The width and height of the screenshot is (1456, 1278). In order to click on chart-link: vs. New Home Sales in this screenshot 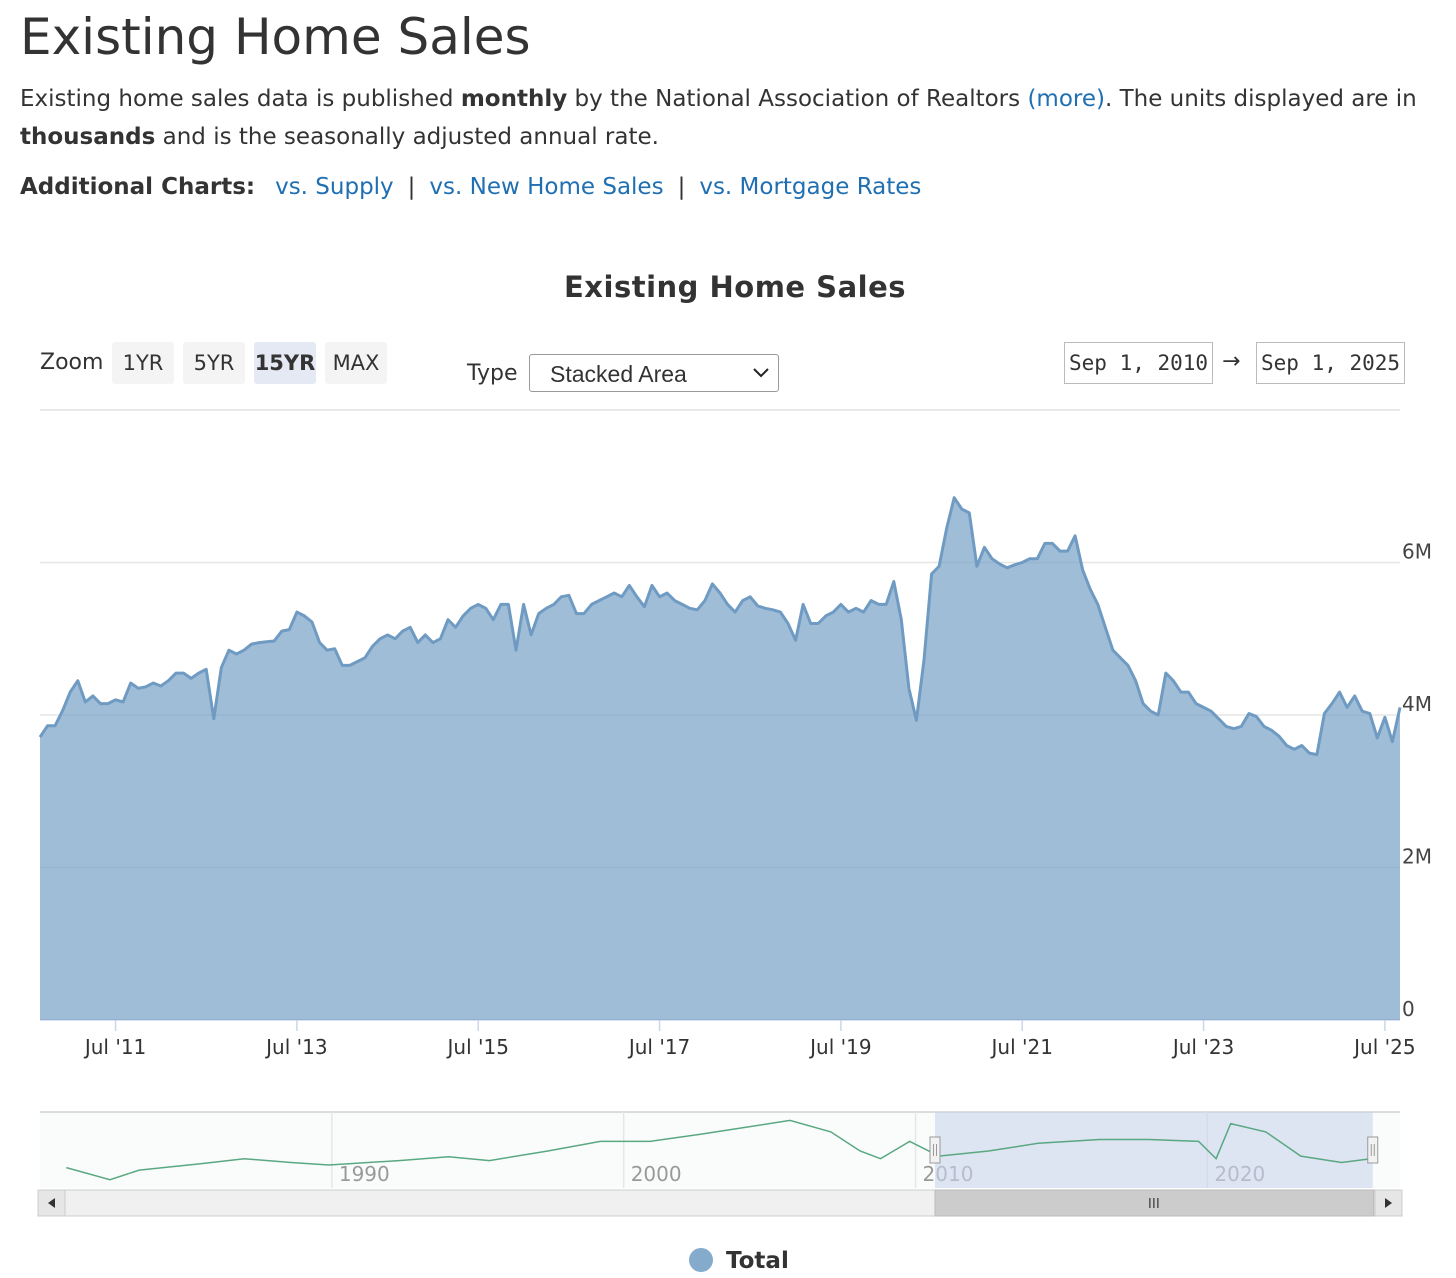, I will do `click(546, 187)`.